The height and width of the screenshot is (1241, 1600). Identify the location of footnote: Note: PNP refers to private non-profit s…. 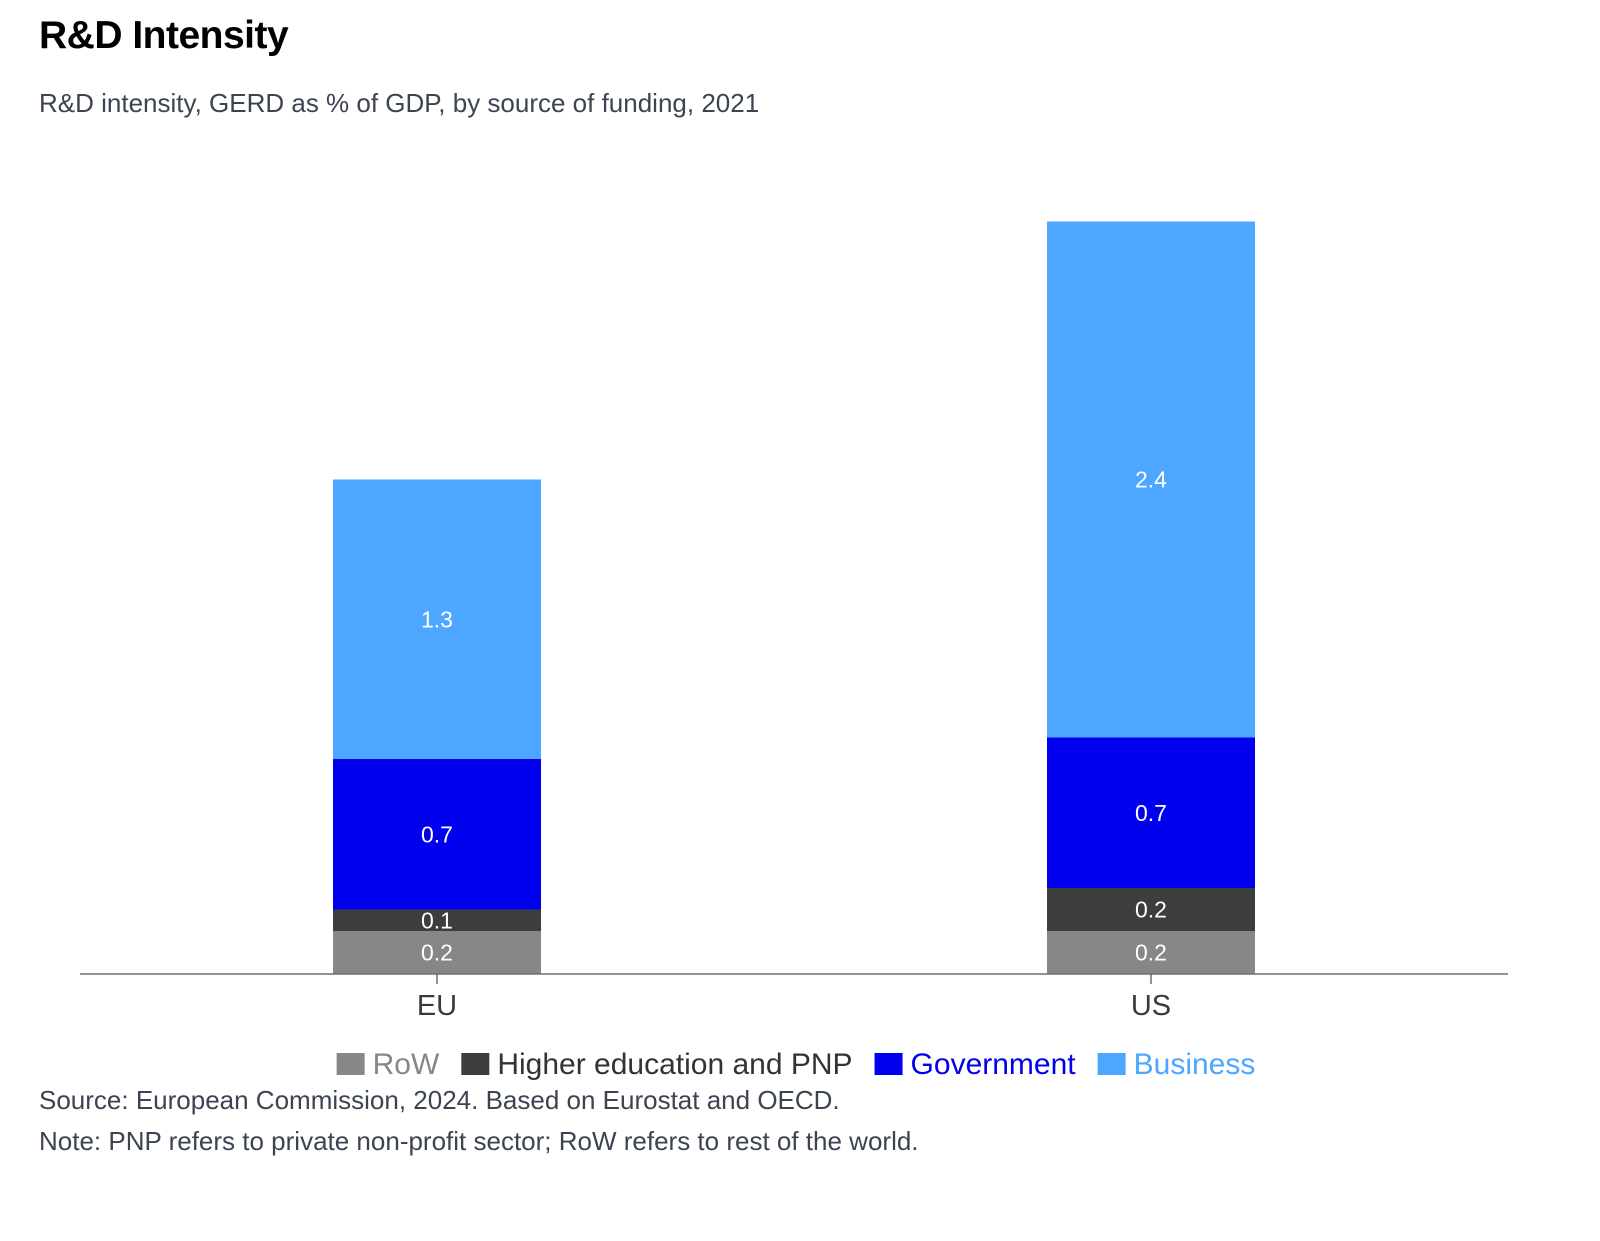
(479, 1141).